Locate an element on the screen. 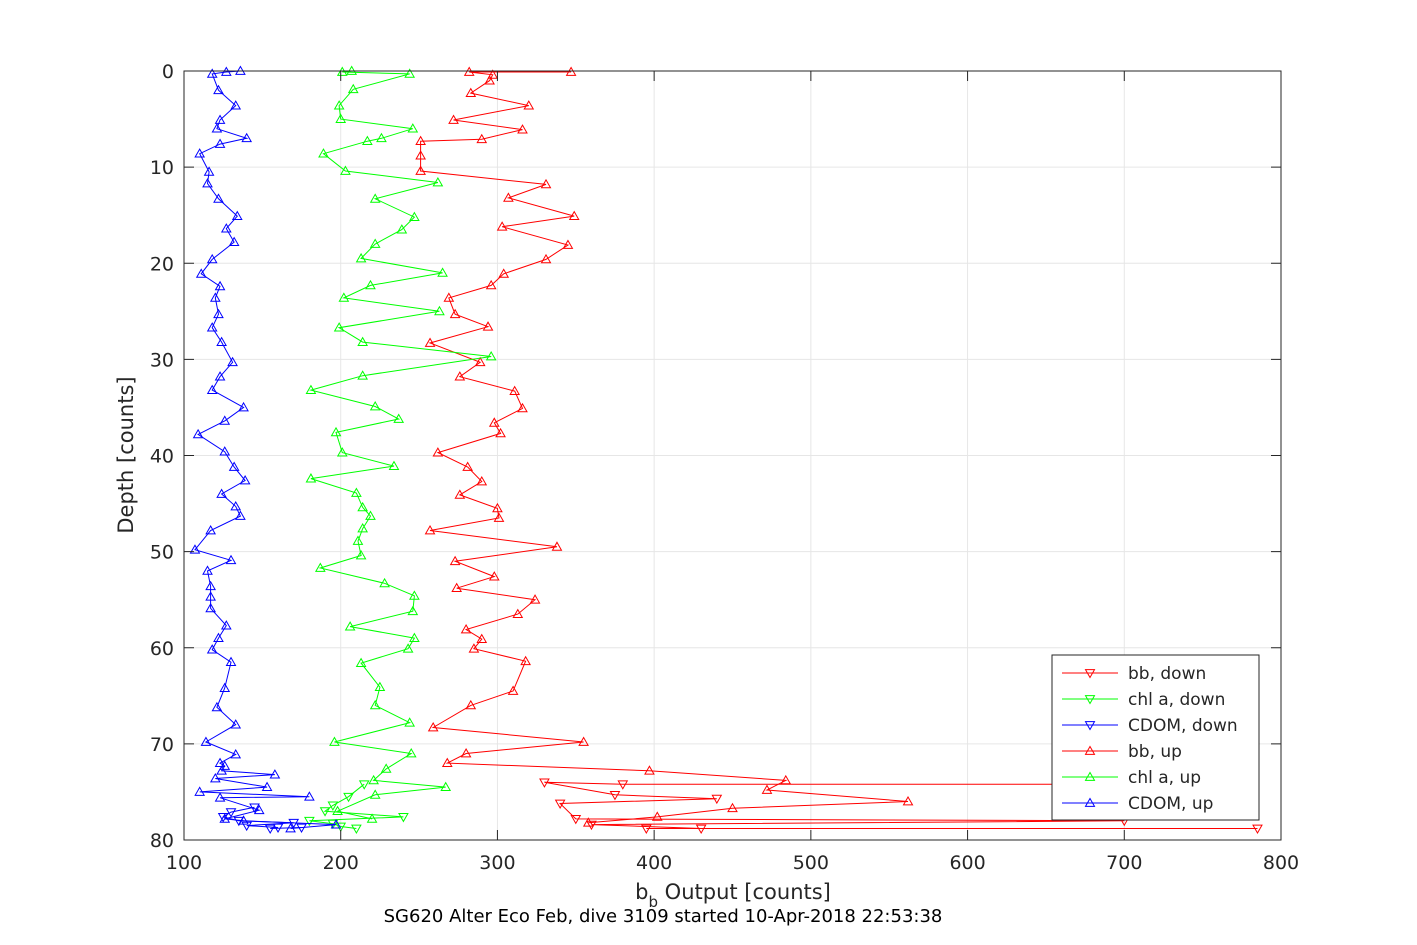 The image size is (1417, 945). legend-item-bb-up: bb, up is located at coordinates (1122, 752).